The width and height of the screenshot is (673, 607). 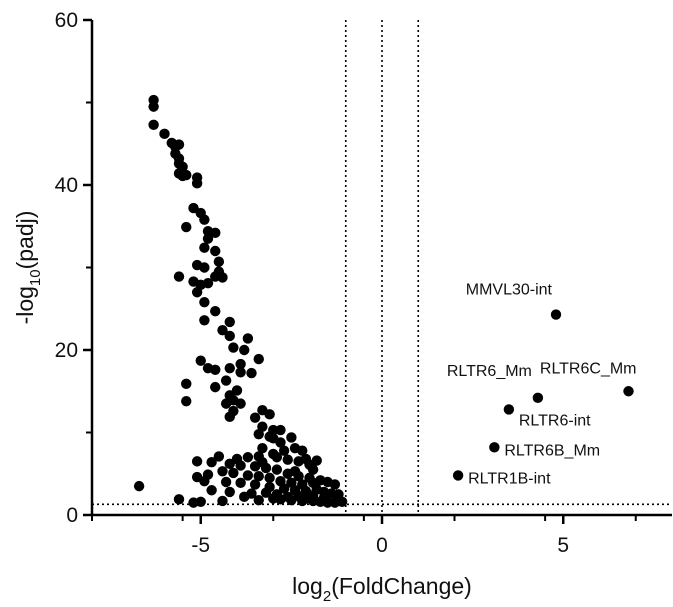 I want to click on point-label: RLTR1B-int, so click(x=509, y=478).